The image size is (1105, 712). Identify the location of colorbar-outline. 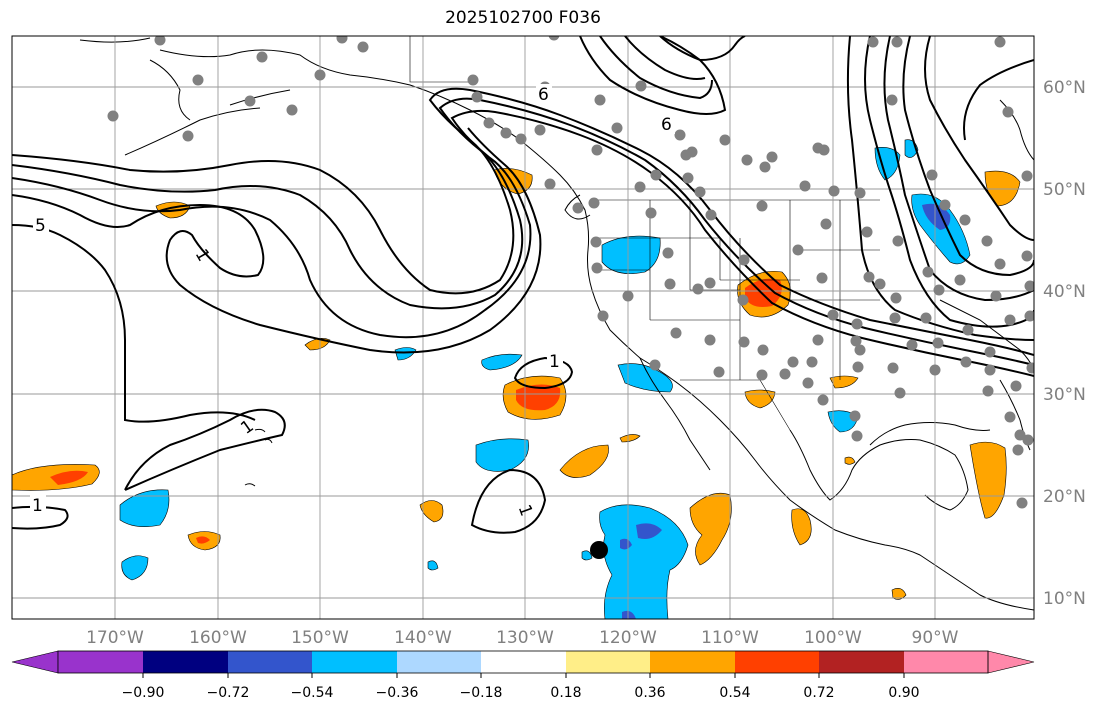
(523, 662).